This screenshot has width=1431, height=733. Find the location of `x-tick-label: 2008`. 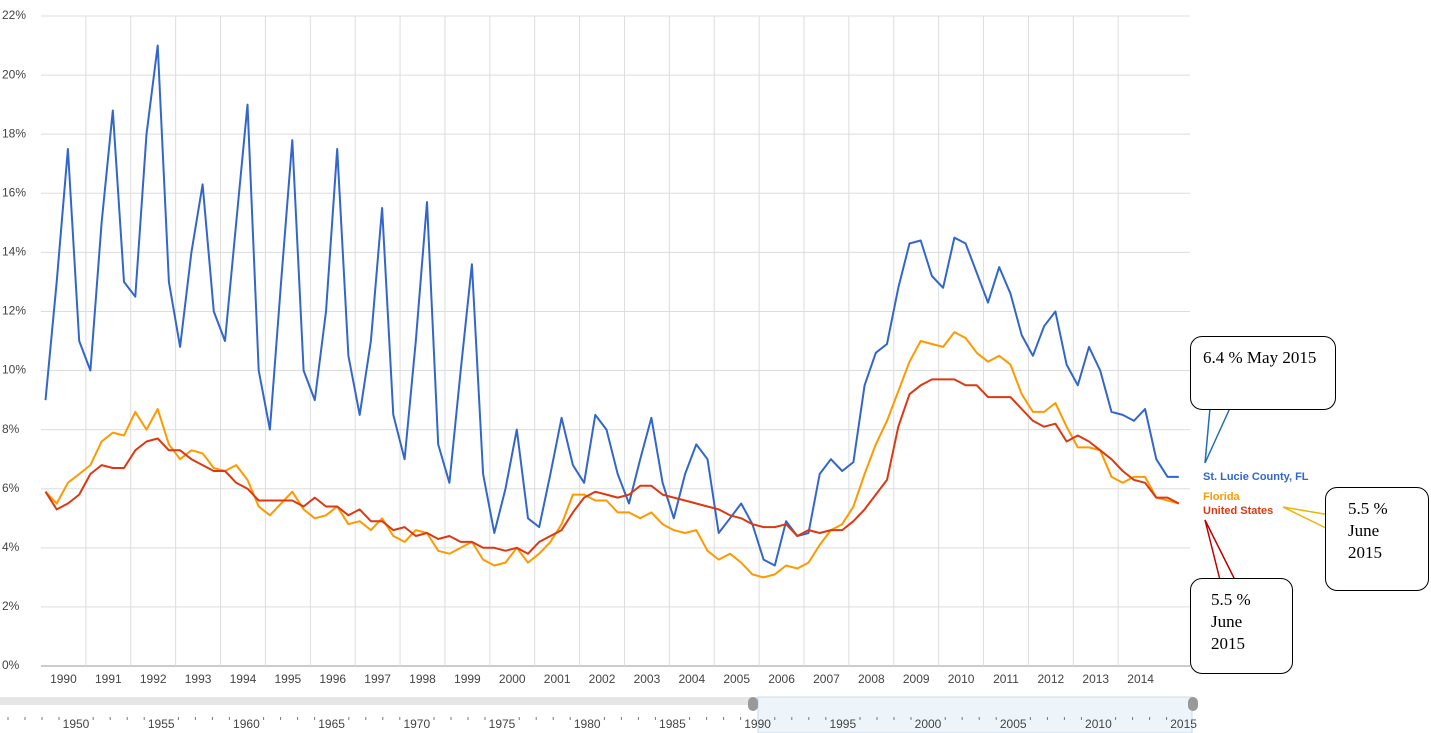

x-tick-label: 2008 is located at coordinates (871, 679).